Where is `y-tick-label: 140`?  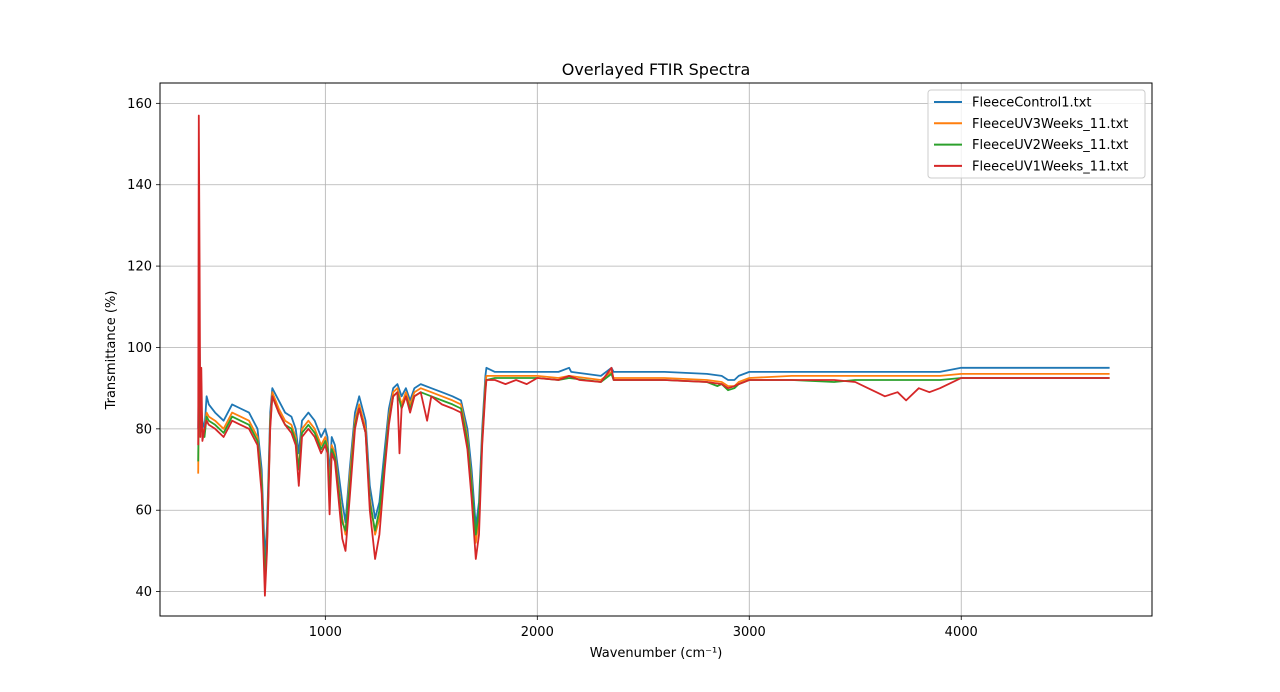
y-tick-label: 140 is located at coordinates (139, 185).